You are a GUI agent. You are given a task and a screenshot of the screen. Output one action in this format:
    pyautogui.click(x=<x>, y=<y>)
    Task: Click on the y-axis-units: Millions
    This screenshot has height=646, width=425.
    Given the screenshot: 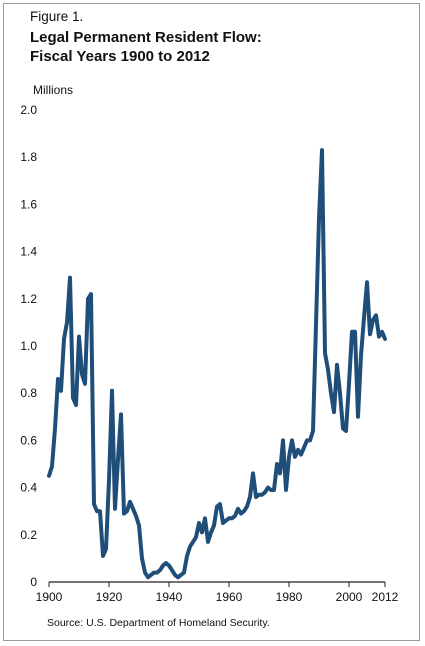 What is the action you would take?
    pyautogui.click(x=53, y=90)
    